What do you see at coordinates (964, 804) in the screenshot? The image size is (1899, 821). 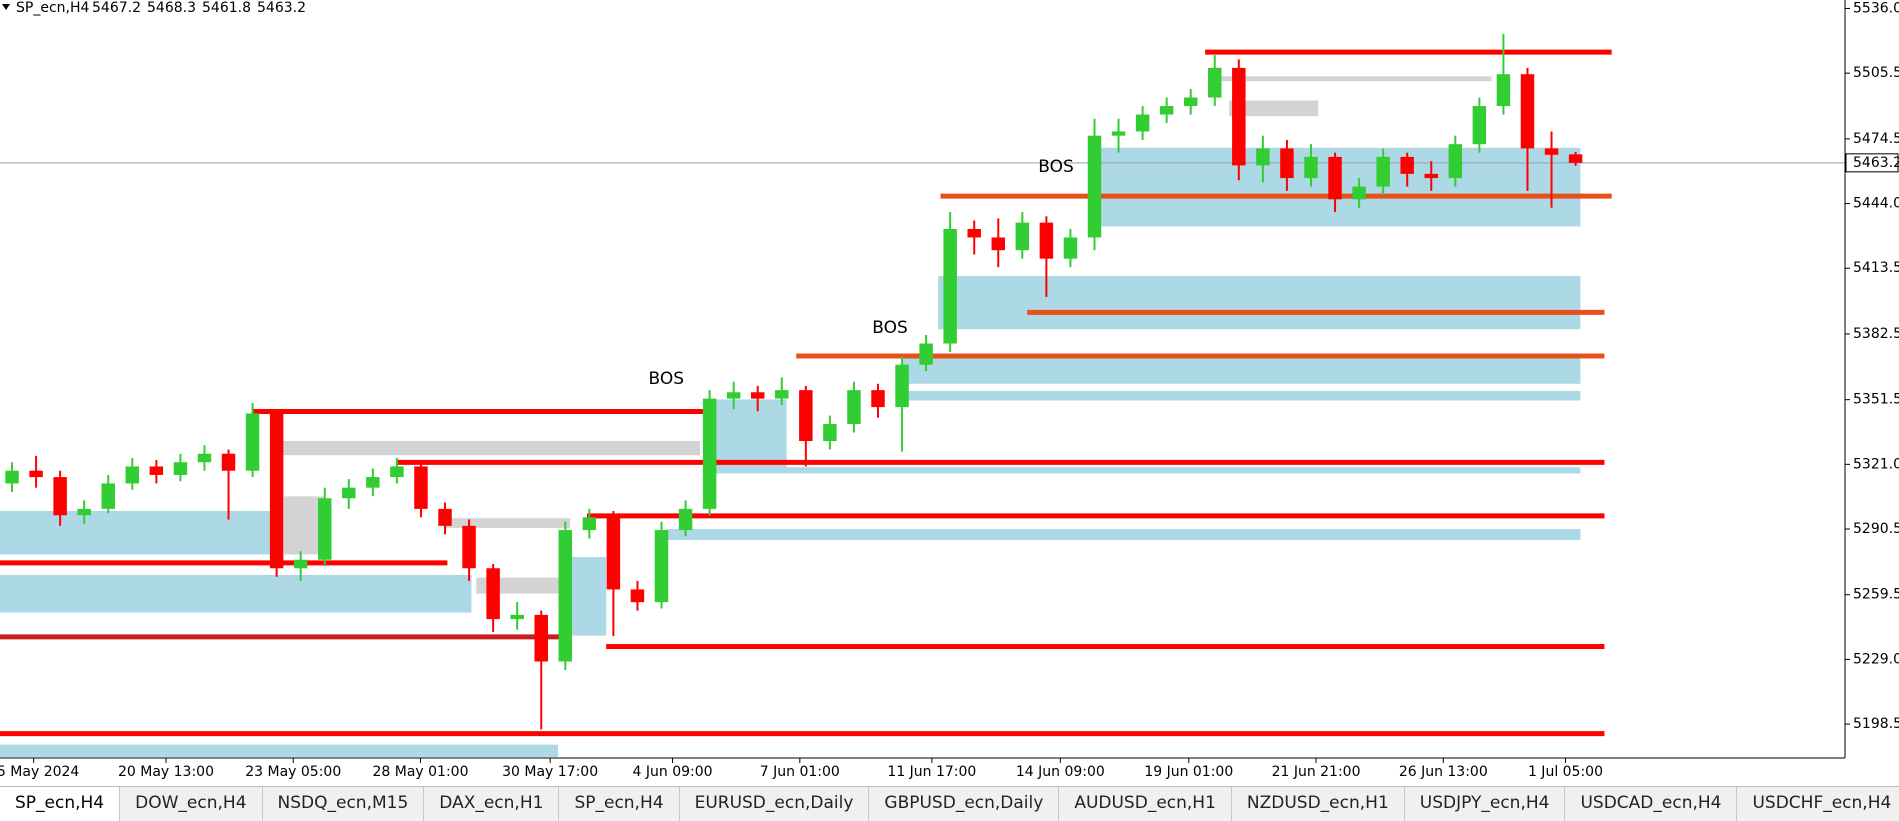 I see `tab: GBPUSD_ecn,Daily` at bounding box center [964, 804].